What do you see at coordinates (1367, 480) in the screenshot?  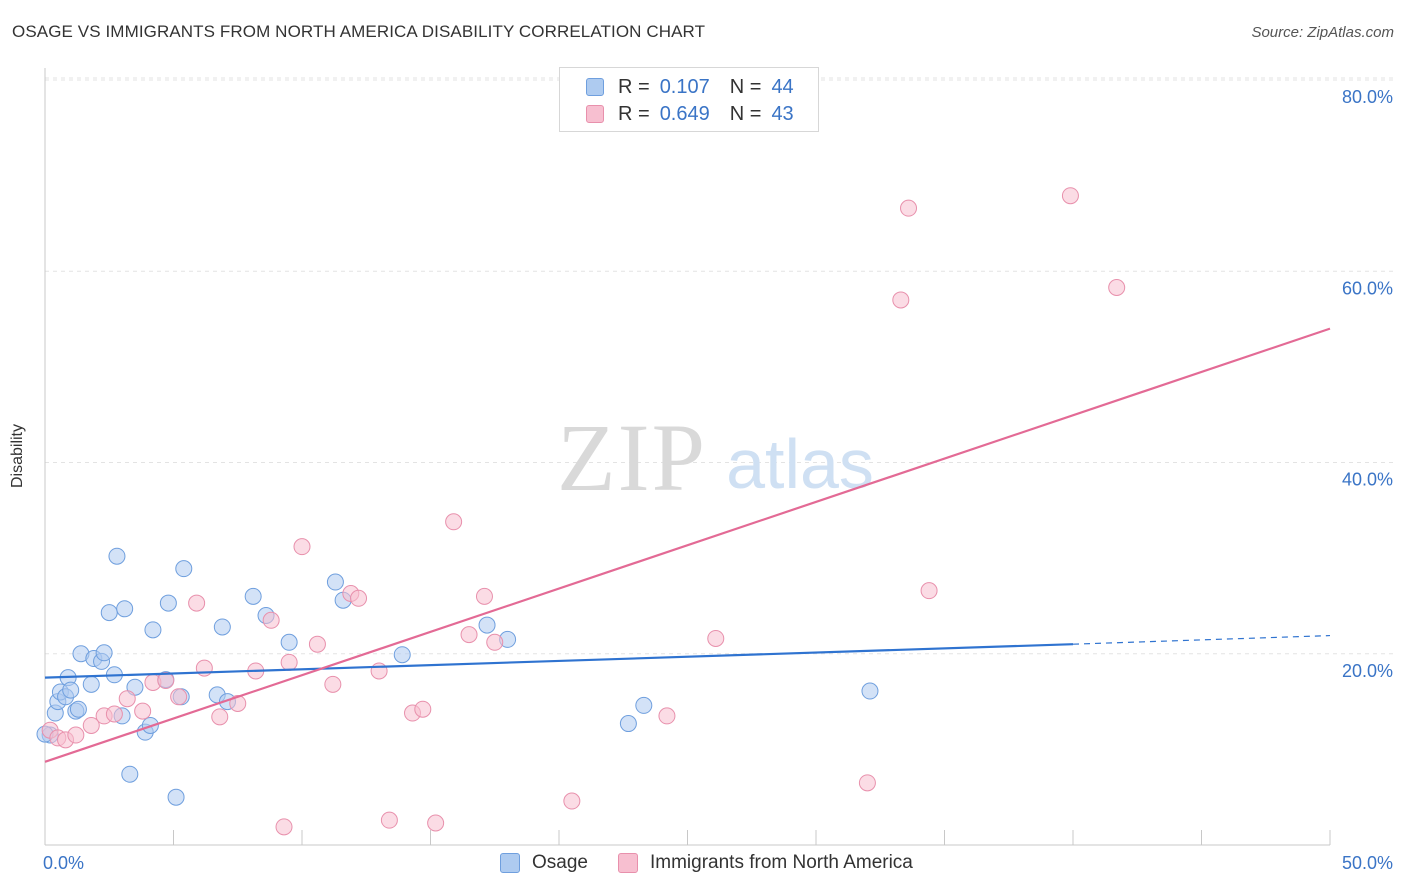 I see `y-tick-label: 40.0%` at bounding box center [1367, 480].